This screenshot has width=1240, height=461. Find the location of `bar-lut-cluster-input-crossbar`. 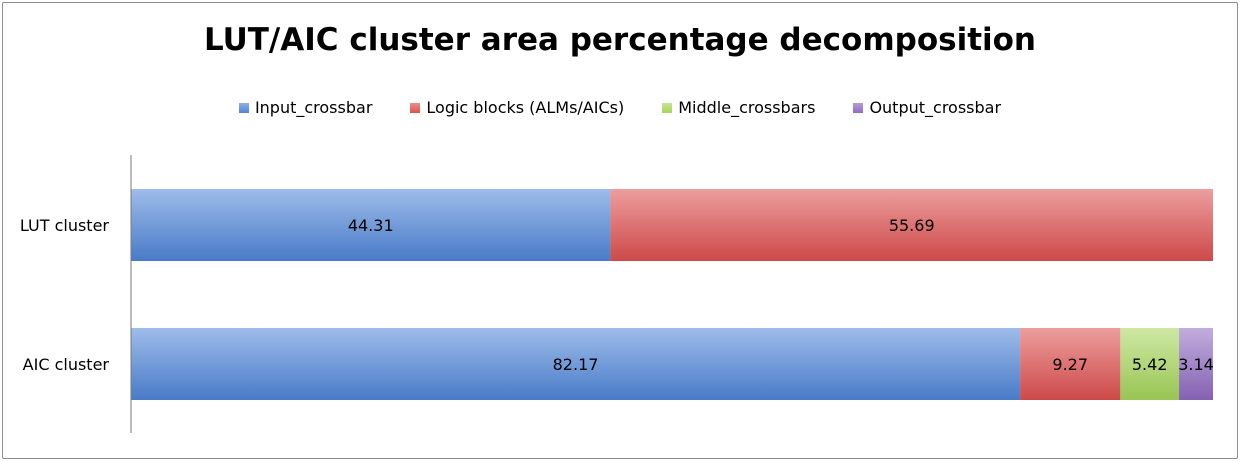

bar-lut-cluster-input-crossbar is located at coordinates (371, 225).